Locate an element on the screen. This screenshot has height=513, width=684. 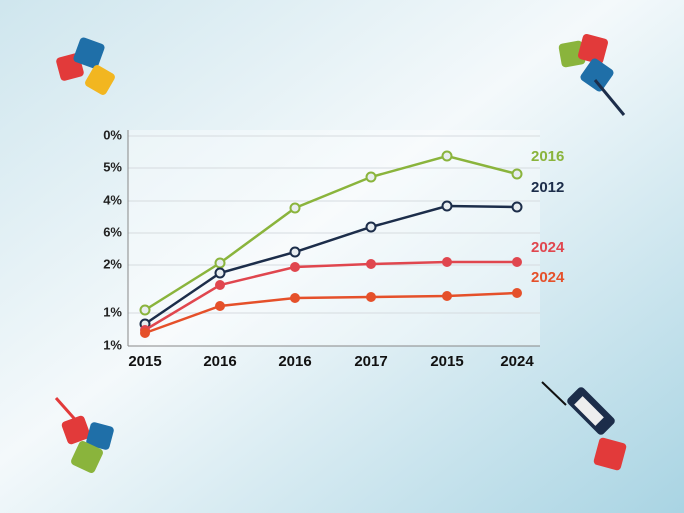
y-tick-label: 0% is located at coordinates (112, 134).